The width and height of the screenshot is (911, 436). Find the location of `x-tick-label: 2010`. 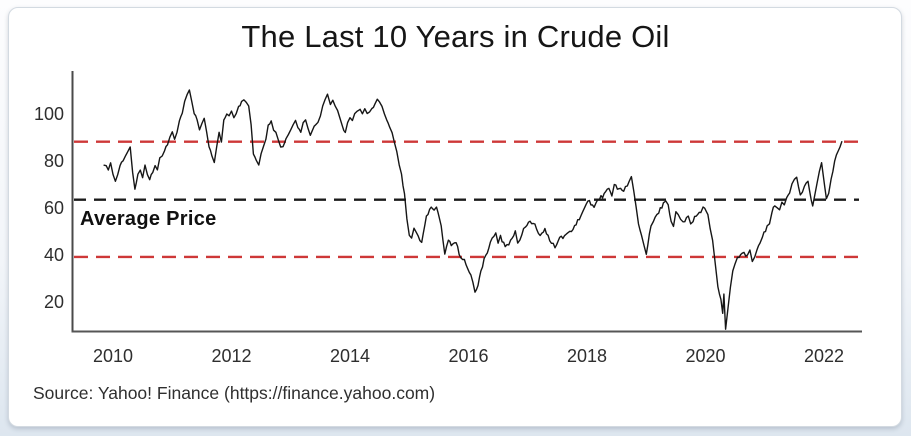

x-tick-label: 2010 is located at coordinates (113, 356).